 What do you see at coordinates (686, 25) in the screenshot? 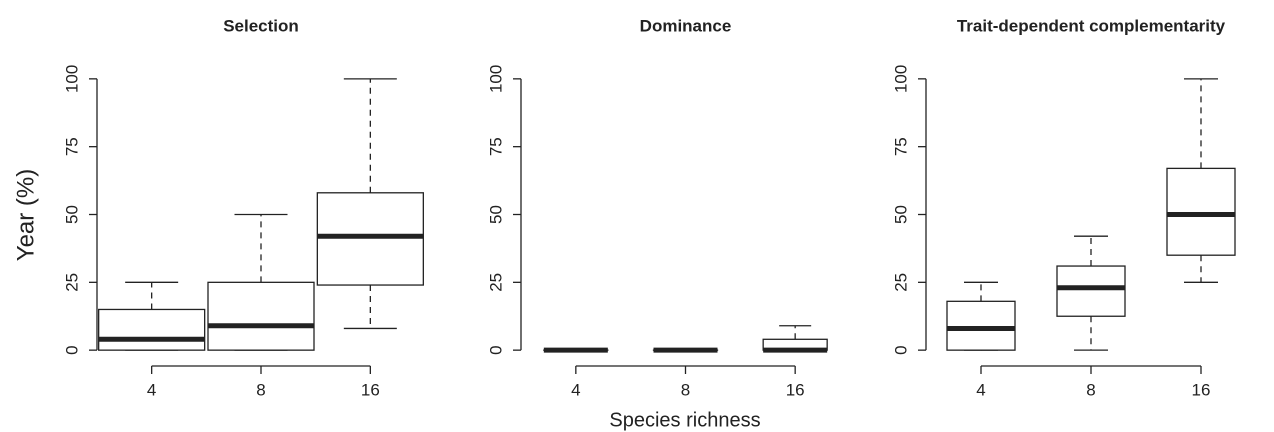
I see `panel-title: Dominance` at bounding box center [686, 25].